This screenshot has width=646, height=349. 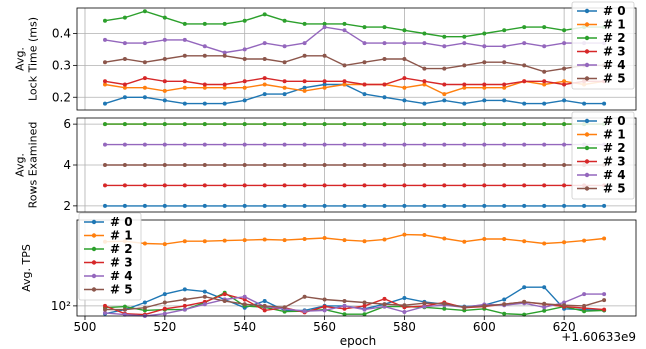 What do you see at coordinates (614, 135) in the screenshot?
I see `legend-label: # 1` at bounding box center [614, 135].